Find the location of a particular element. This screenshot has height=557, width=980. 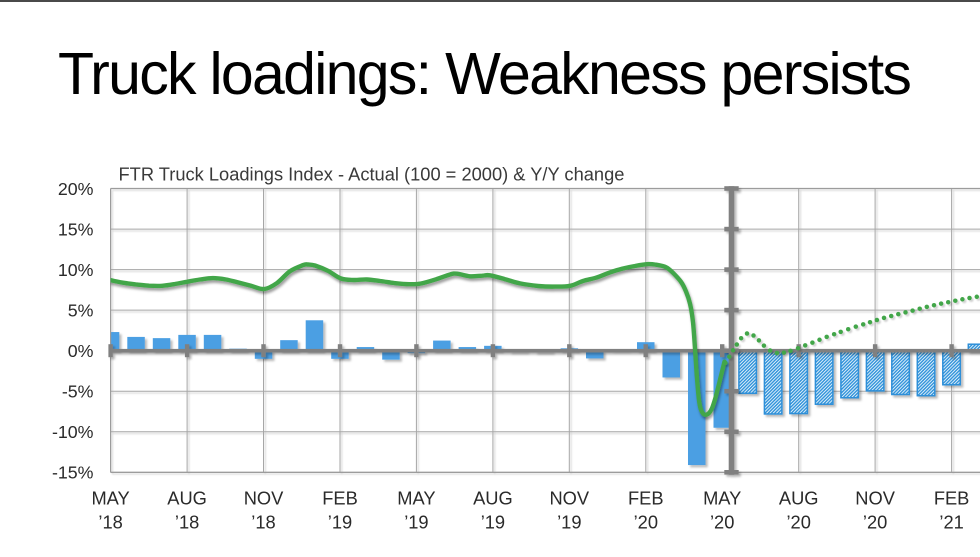

svg-text: ’21 is located at coordinates (951, 522).